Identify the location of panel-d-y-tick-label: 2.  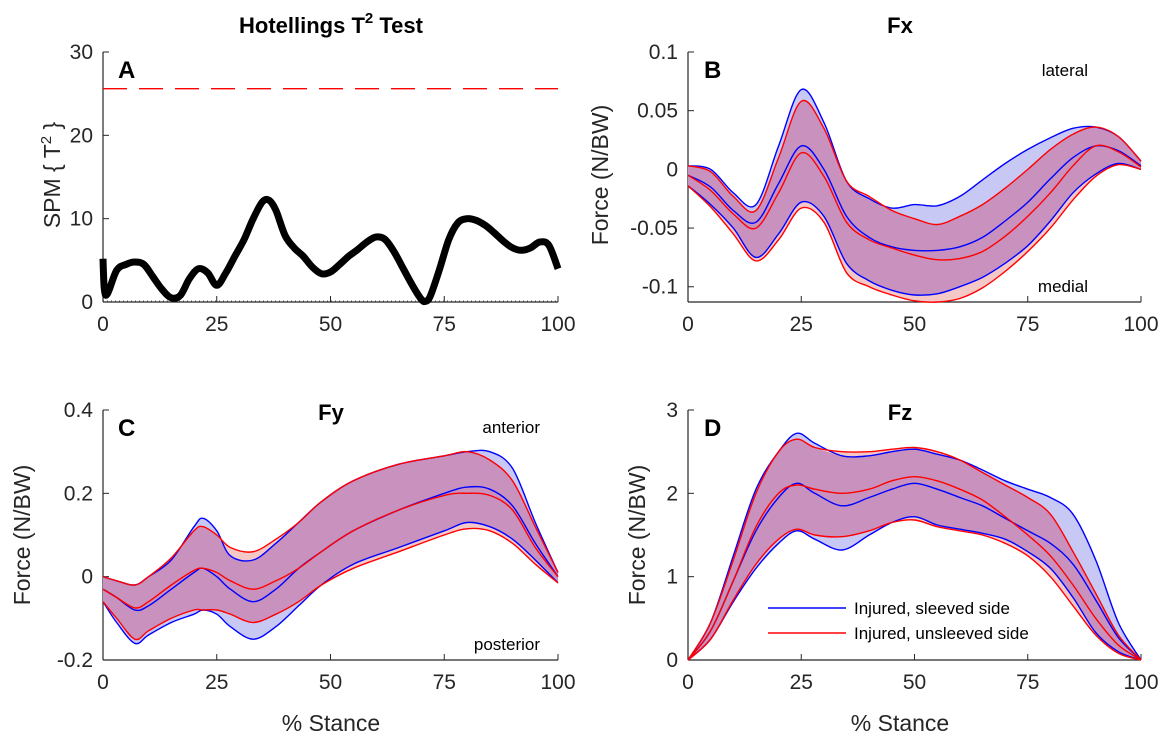
(672, 493).